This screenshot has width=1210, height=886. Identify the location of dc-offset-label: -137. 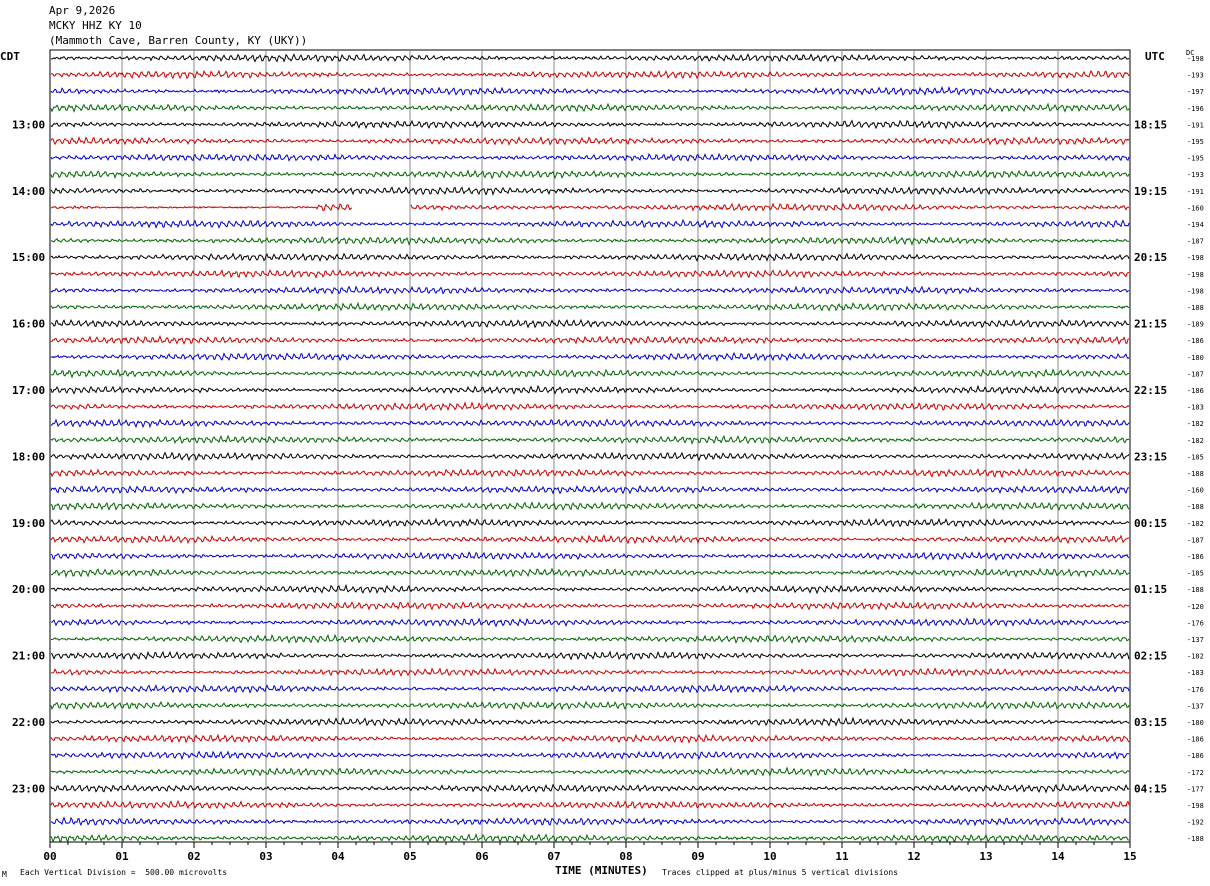
(1195, 706).